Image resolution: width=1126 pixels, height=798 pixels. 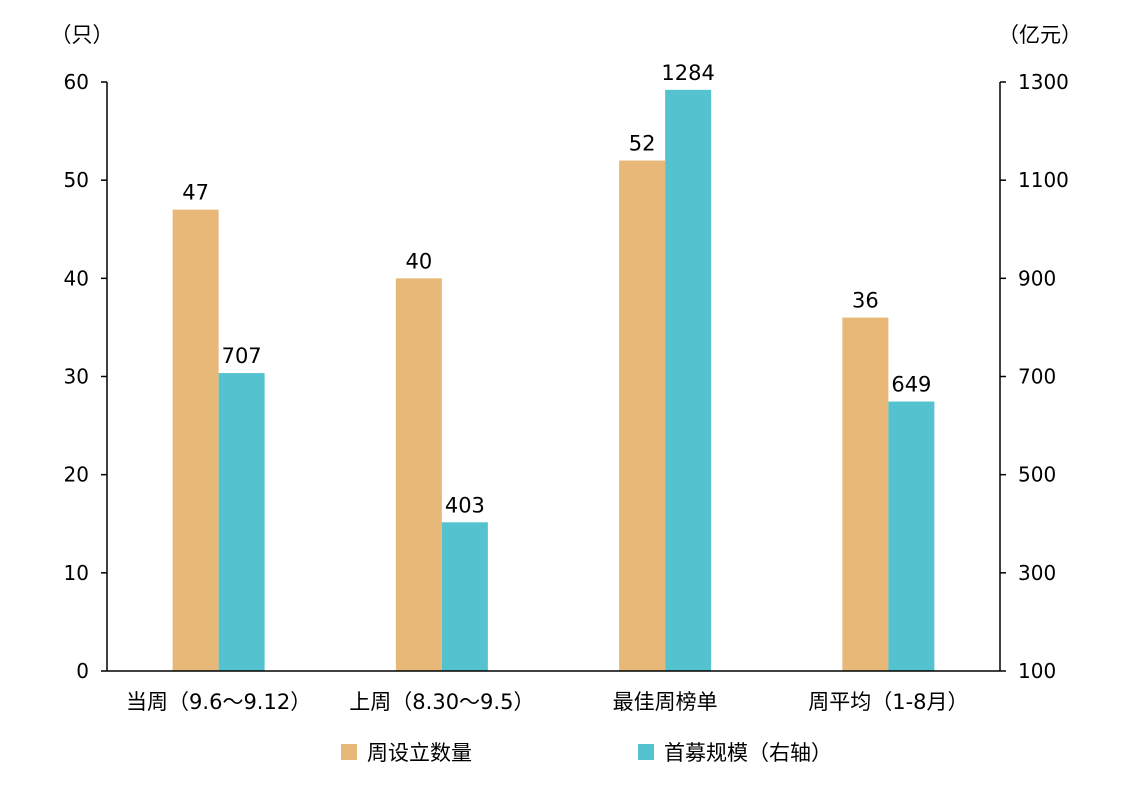 I want to click on legend-item-weekly-count: 周设立数量, so click(x=406, y=753).